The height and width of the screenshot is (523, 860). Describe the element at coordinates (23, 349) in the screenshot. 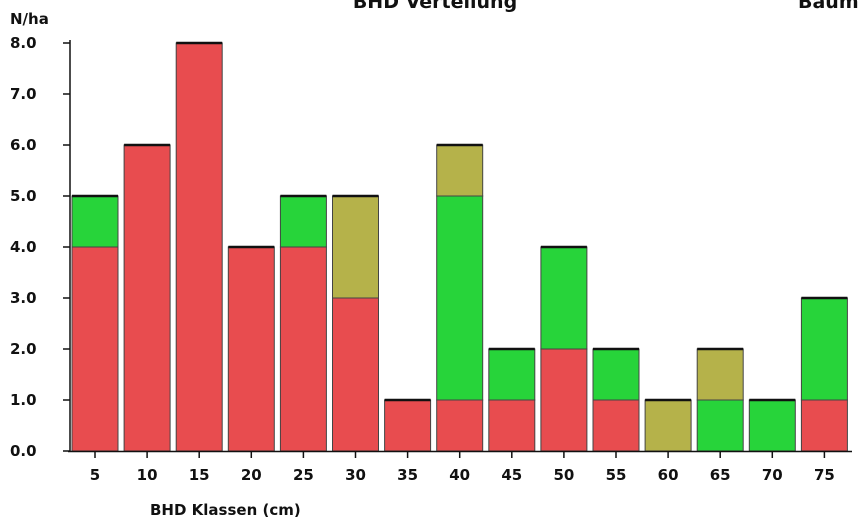

I see `y-tick-label: 2.0` at that location.